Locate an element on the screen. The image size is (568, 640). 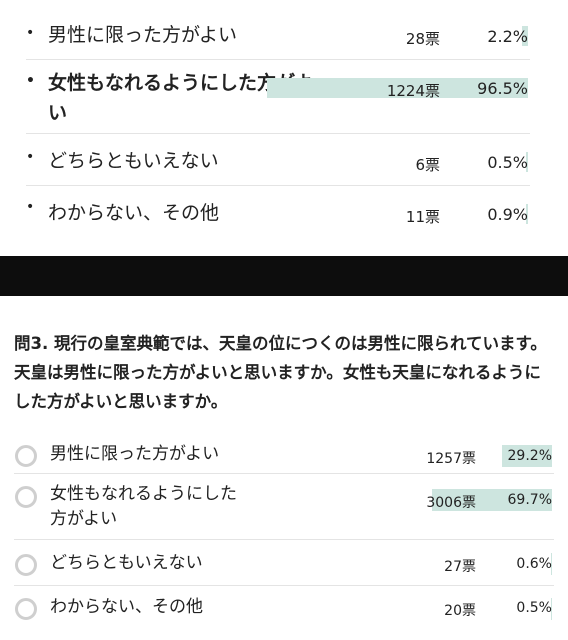
option-percent: 29.2% is located at coordinates (529, 456).